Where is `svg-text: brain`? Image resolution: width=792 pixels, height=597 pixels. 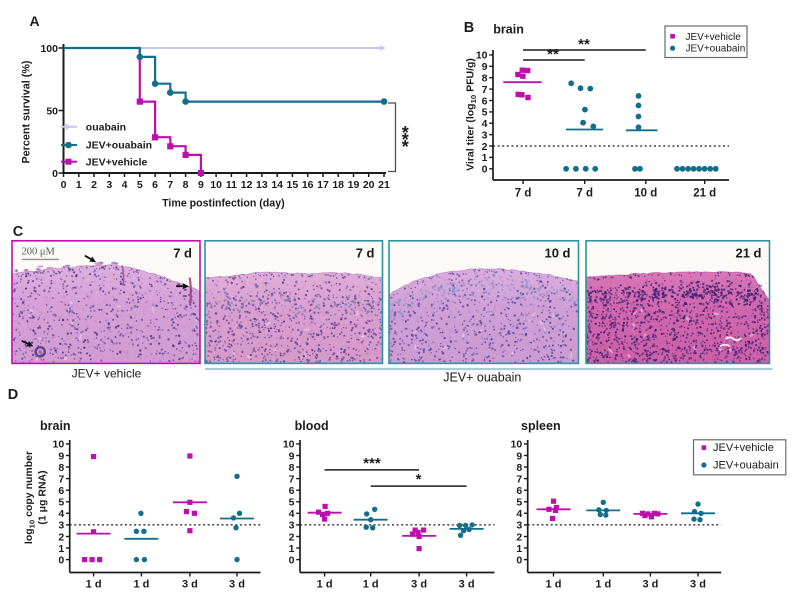
svg-text: brain is located at coordinates (508, 30).